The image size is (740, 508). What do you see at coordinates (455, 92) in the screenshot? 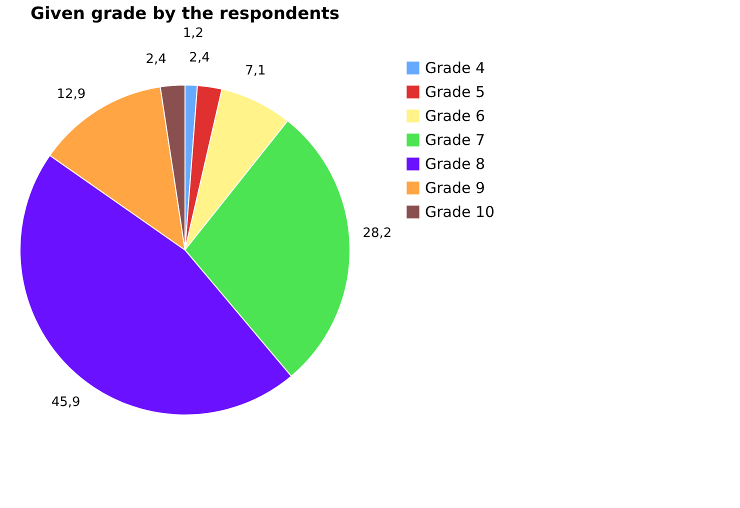
I see `legend-label: Grade 5` at bounding box center [455, 92].